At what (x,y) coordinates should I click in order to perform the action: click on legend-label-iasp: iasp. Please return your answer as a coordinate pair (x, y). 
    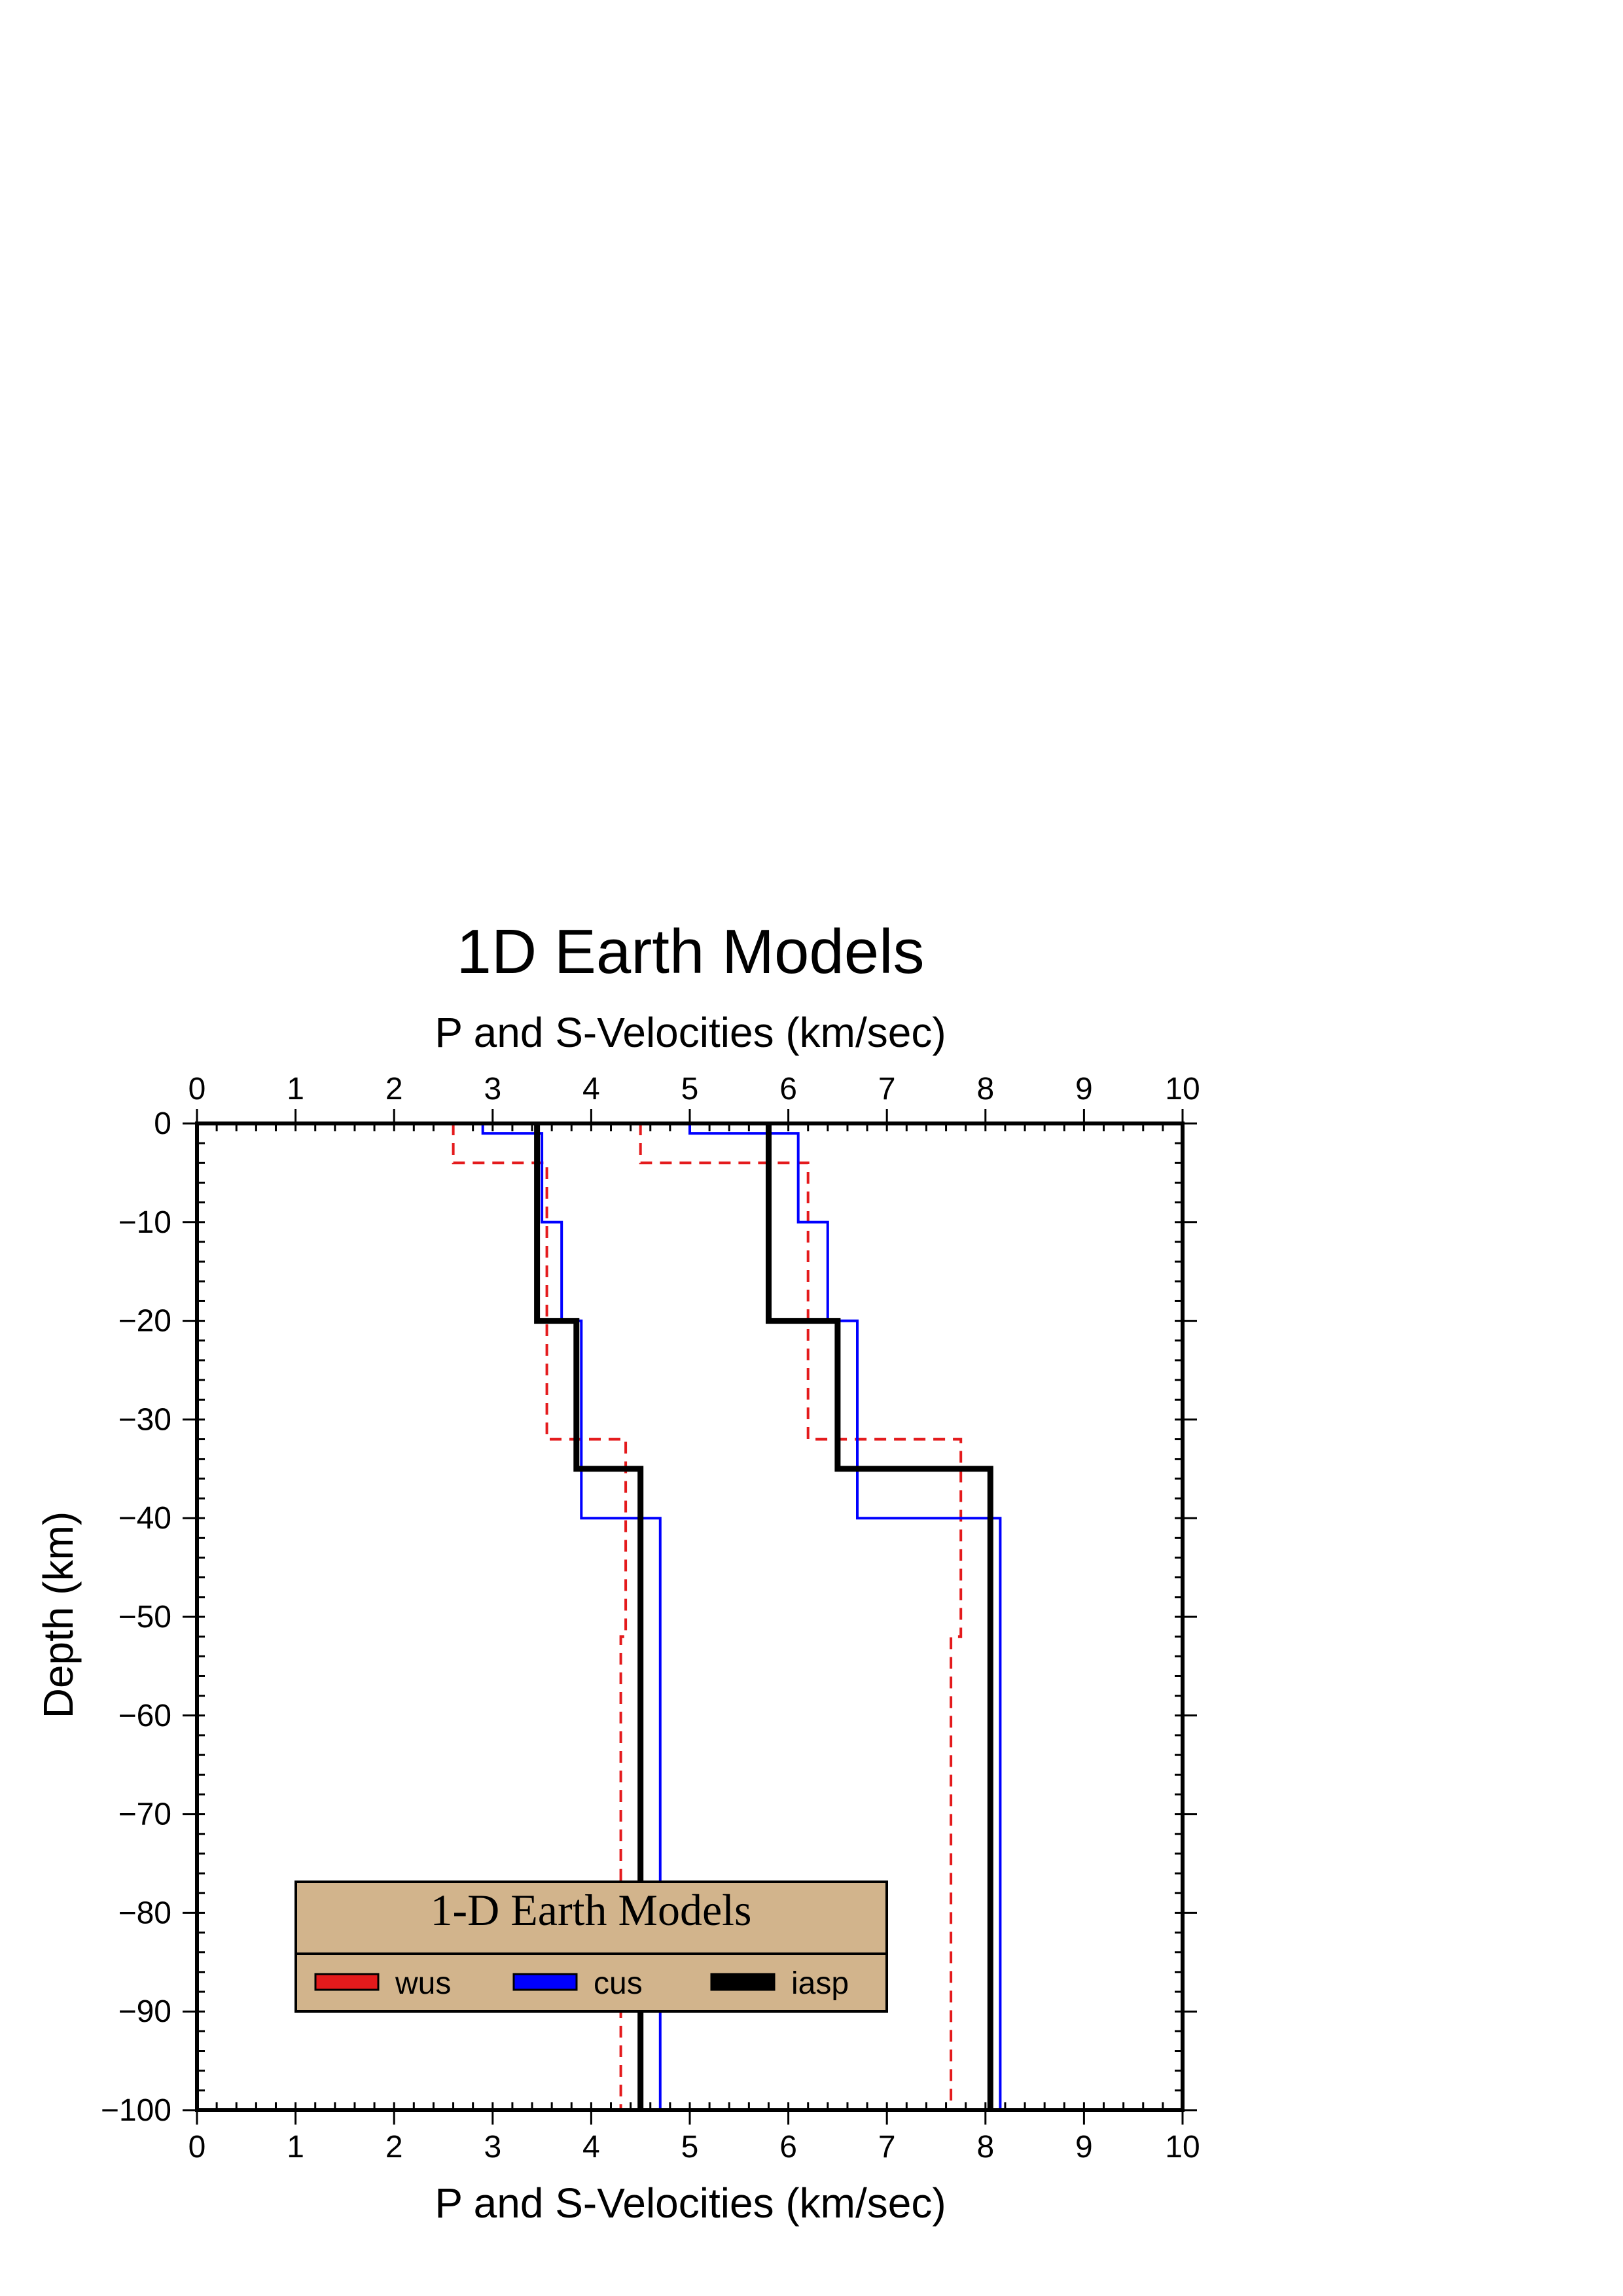
    Looking at the image, I should click on (820, 1983).